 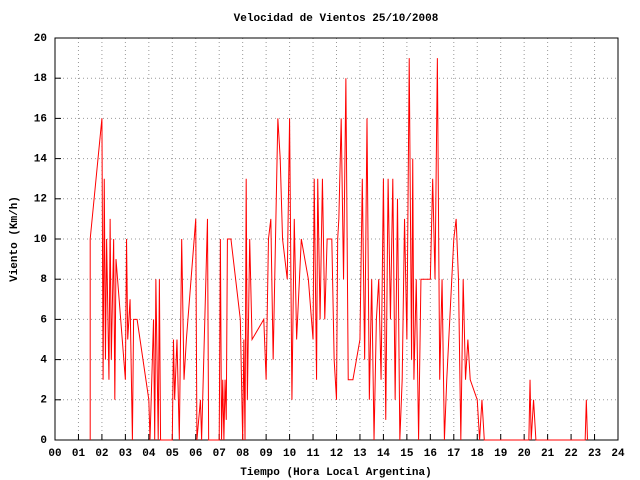 I want to click on y-tick-label: 16, so click(x=40, y=119).